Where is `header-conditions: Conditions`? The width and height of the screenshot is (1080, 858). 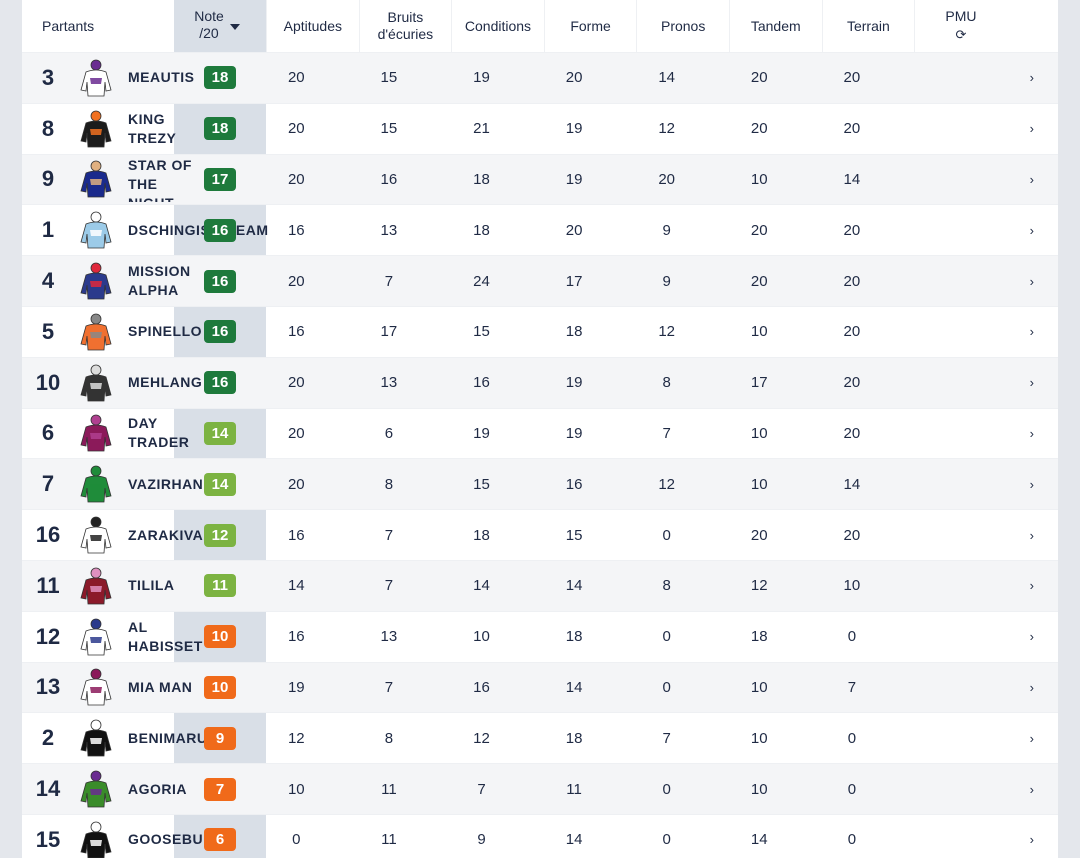
header-conditions: Conditions is located at coordinates (497, 26).